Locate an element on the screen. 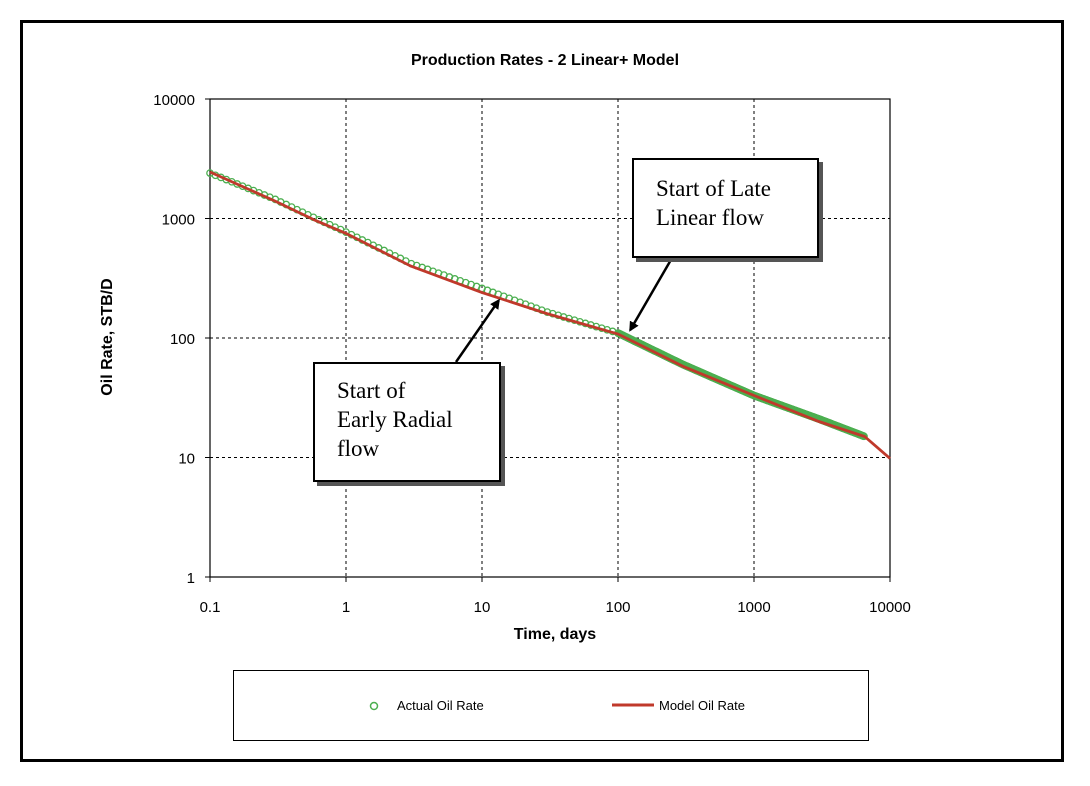  y-axis-label: Oil Rate, STB/D is located at coordinates (107, 337).